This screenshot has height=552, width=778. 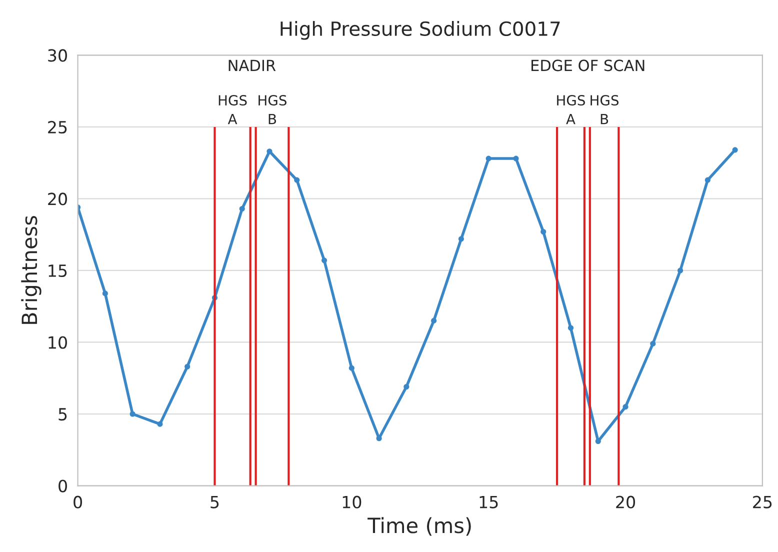 I want to click on x-tick-label: 10, so click(x=352, y=502).